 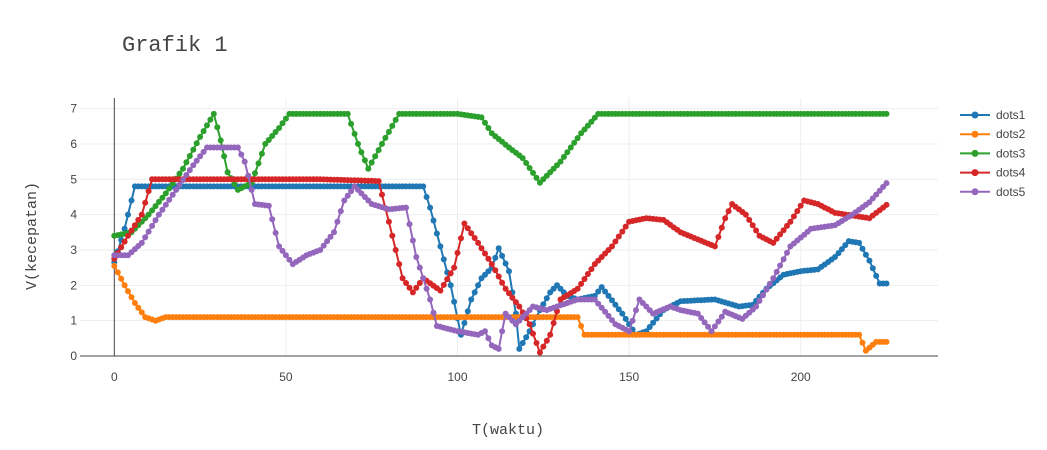 I want to click on y-tick-label: 3, so click(x=73, y=250).